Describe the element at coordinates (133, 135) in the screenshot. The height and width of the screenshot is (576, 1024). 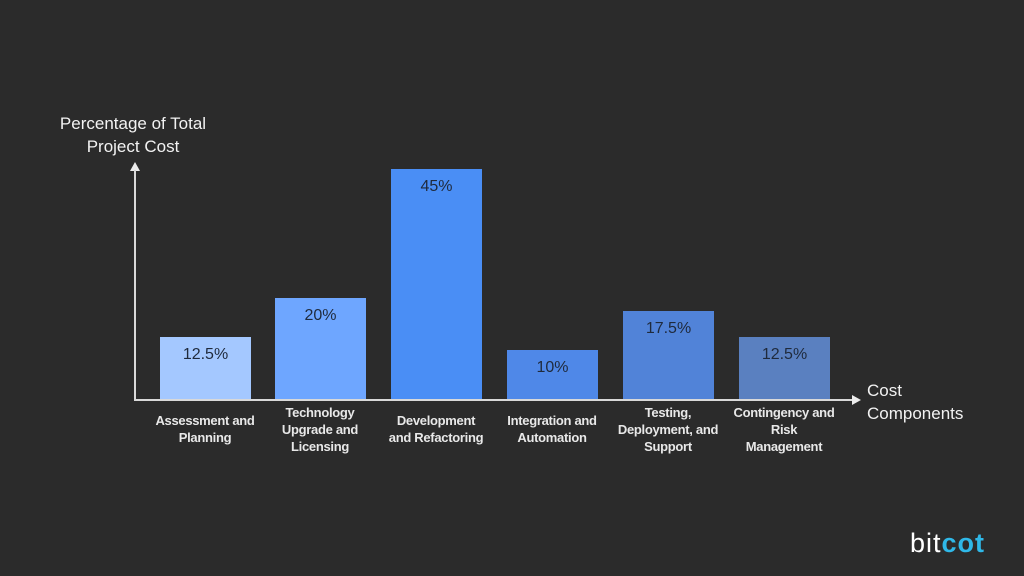
I see `y-axis-title: Percentage of Total Project Cost` at that location.